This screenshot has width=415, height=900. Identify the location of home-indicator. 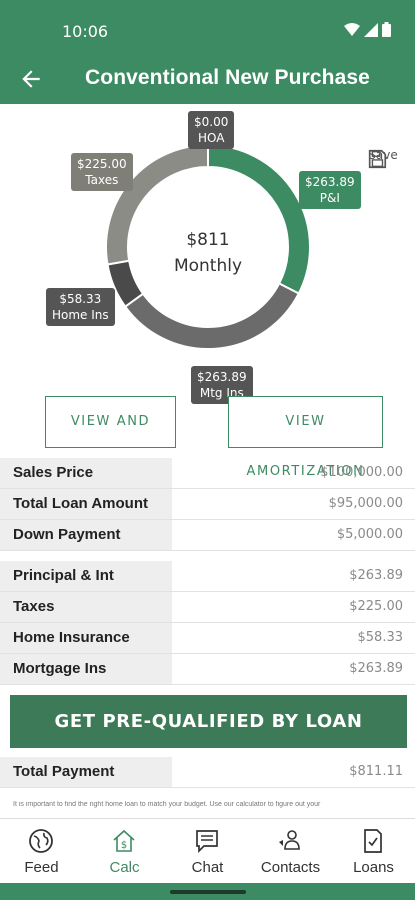
(208, 892).